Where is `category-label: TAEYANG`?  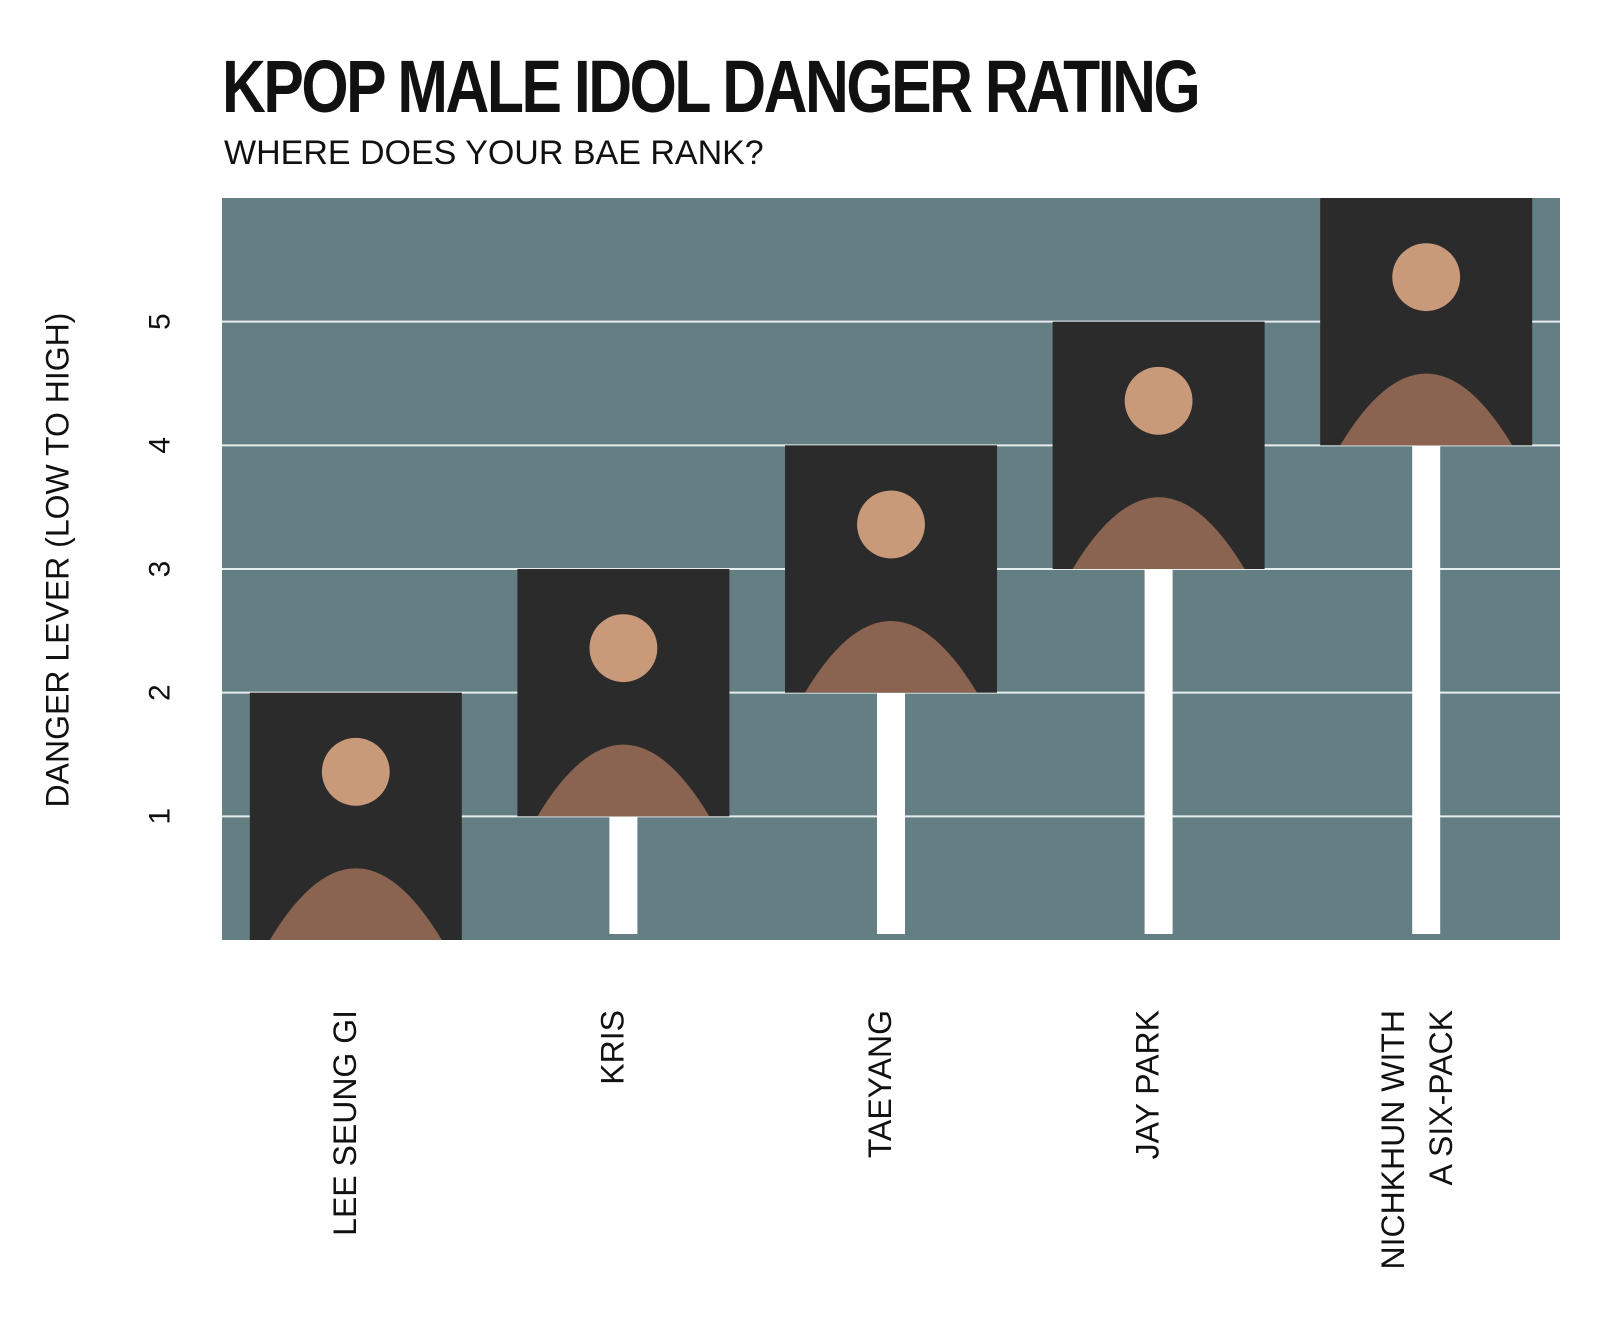 category-label: TAEYANG is located at coordinates (880, 1084).